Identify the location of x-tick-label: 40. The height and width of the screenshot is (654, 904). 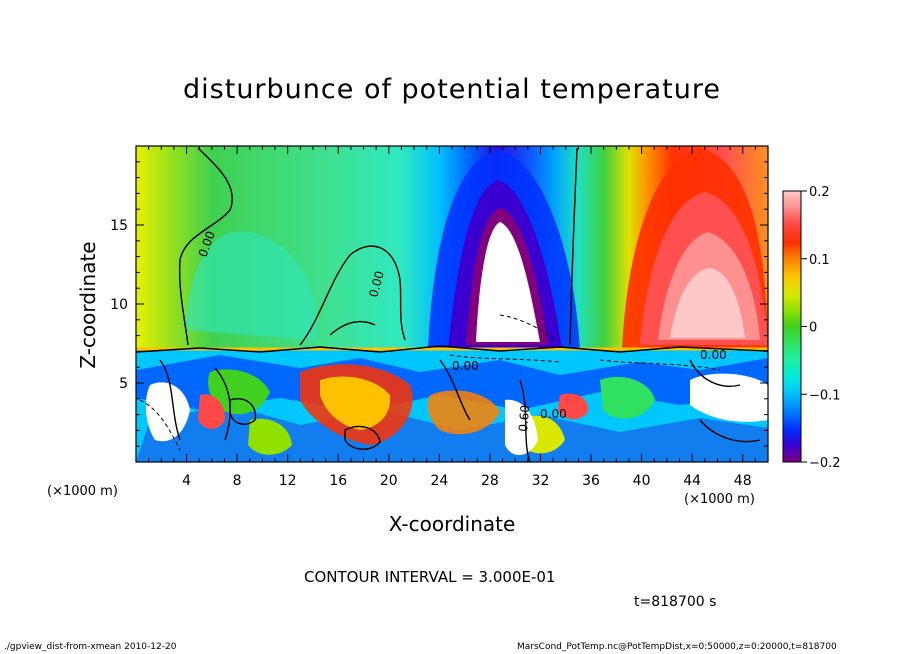
(642, 481).